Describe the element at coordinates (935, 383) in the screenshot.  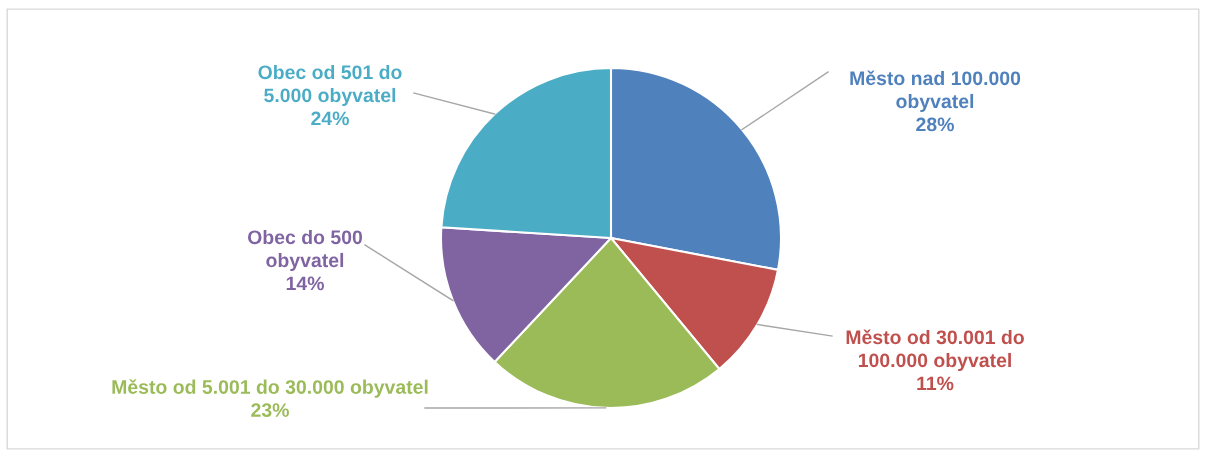
I see `data-label: 11%` at that location.